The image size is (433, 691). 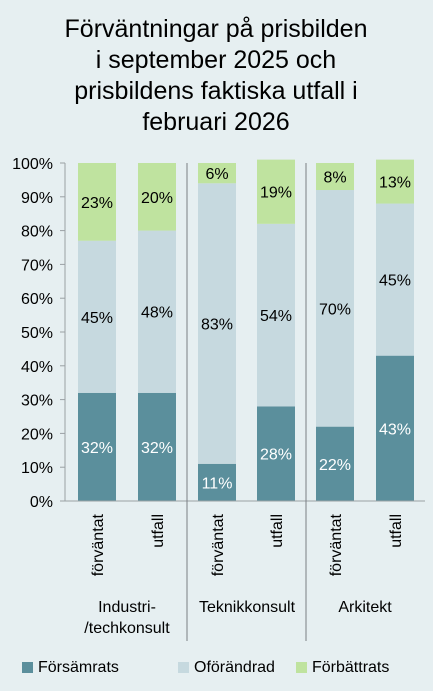 I want to click on data-label: 54%, so click(x=276, y=316).